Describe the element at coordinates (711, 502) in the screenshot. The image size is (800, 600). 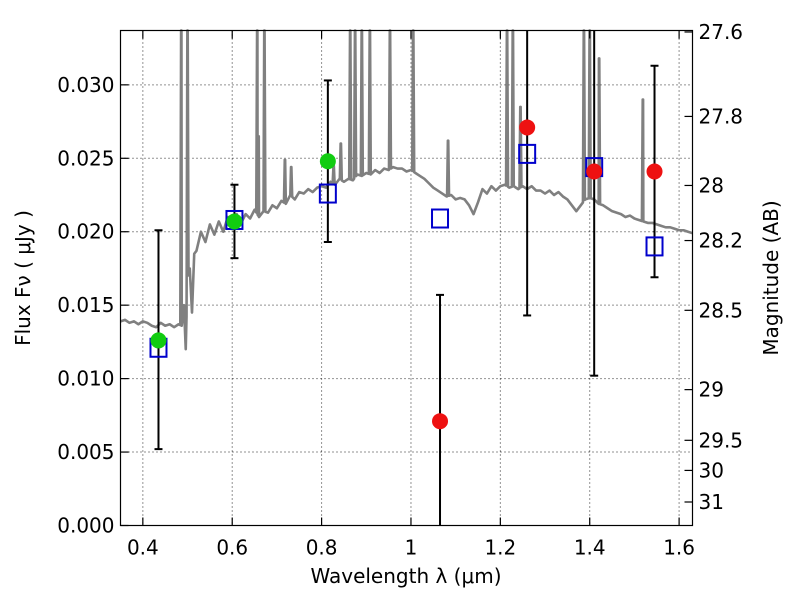
I see `right-tick-label: 31` at that location.